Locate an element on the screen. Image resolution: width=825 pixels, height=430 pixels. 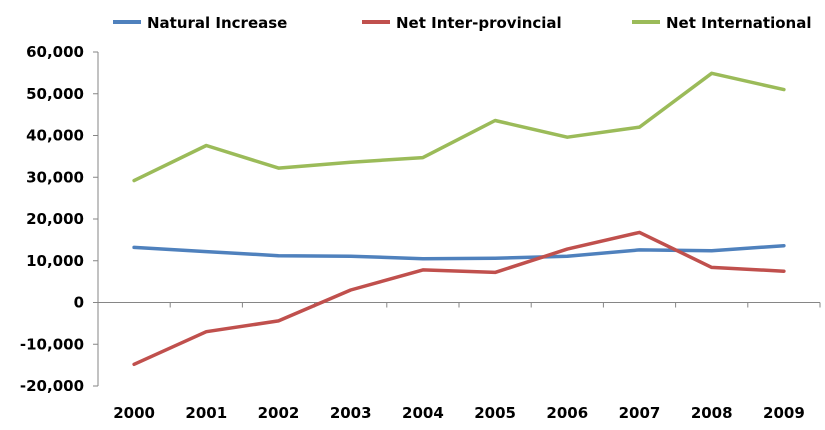
x-tick-label: 2000 is located at coordinates (134, 413).